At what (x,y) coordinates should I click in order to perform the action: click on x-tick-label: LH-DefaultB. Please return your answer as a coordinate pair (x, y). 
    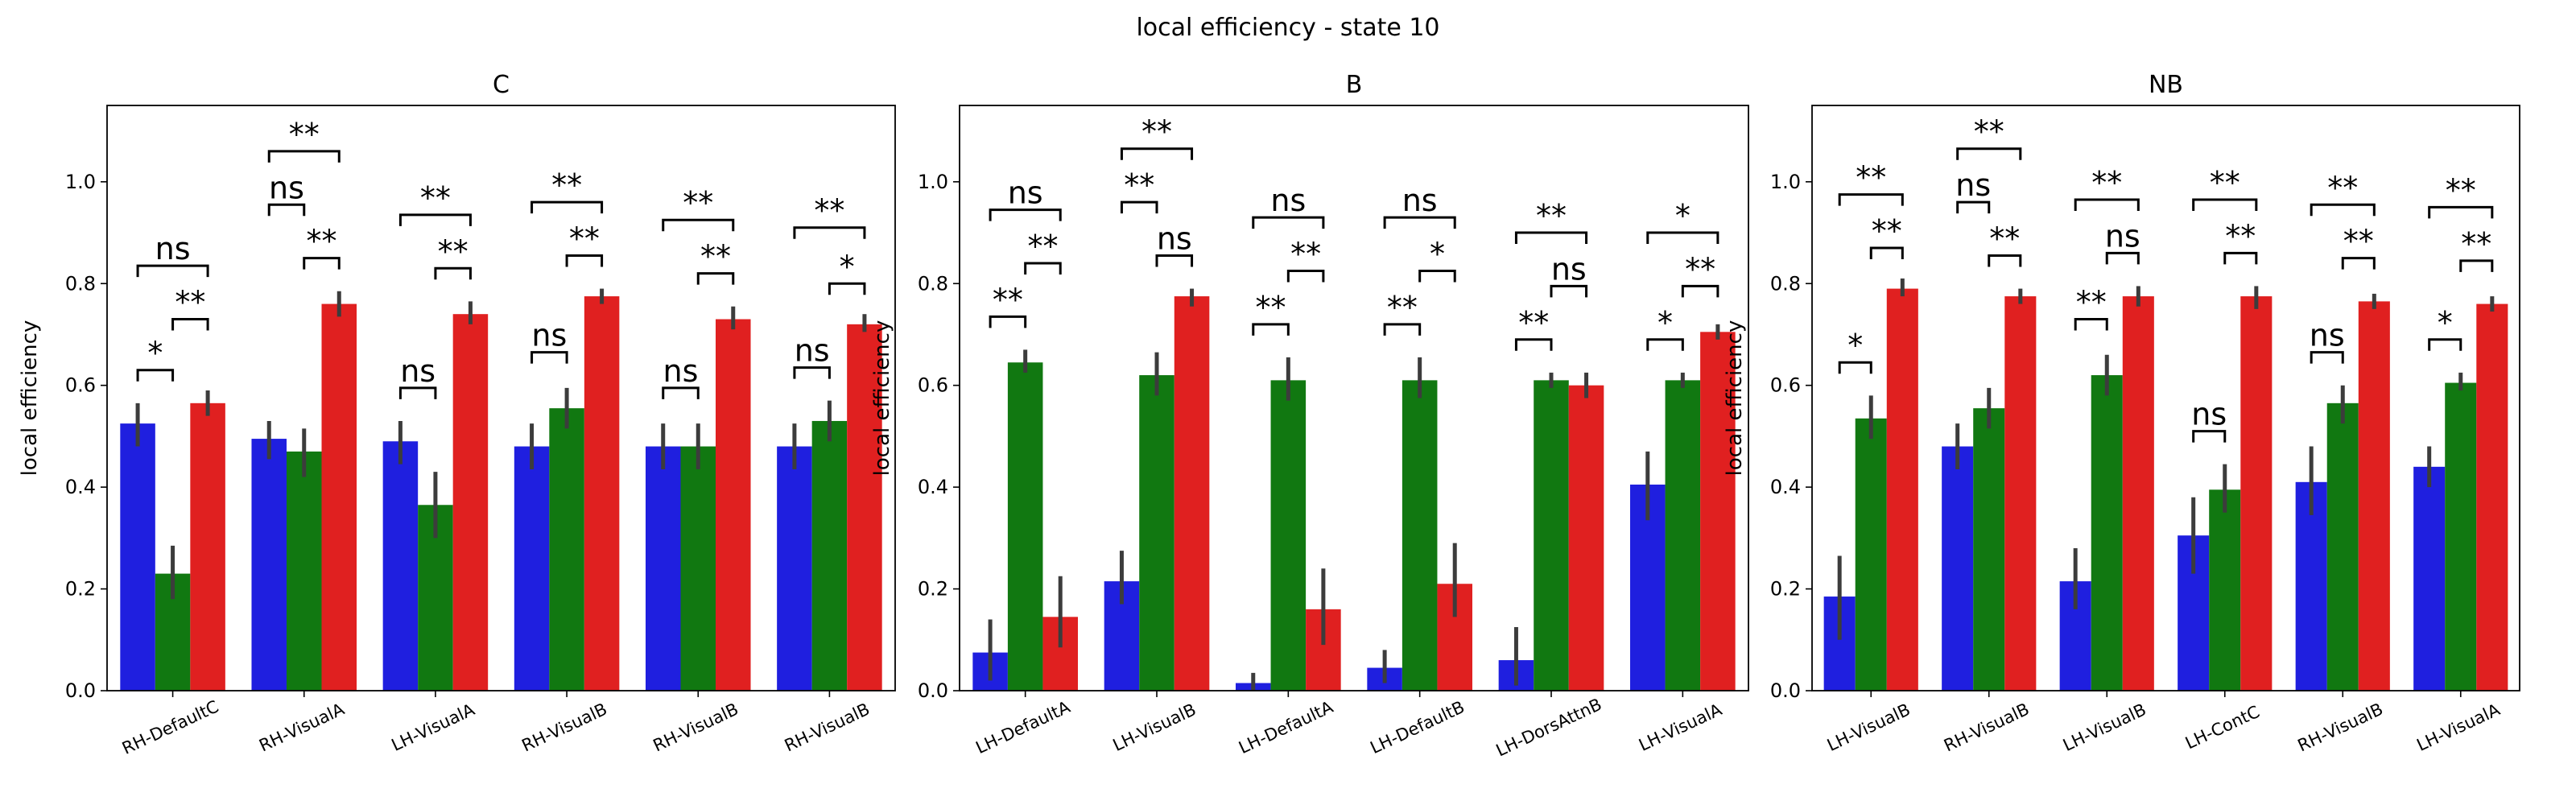
    Looking at the image, I should click on (1417, 727).